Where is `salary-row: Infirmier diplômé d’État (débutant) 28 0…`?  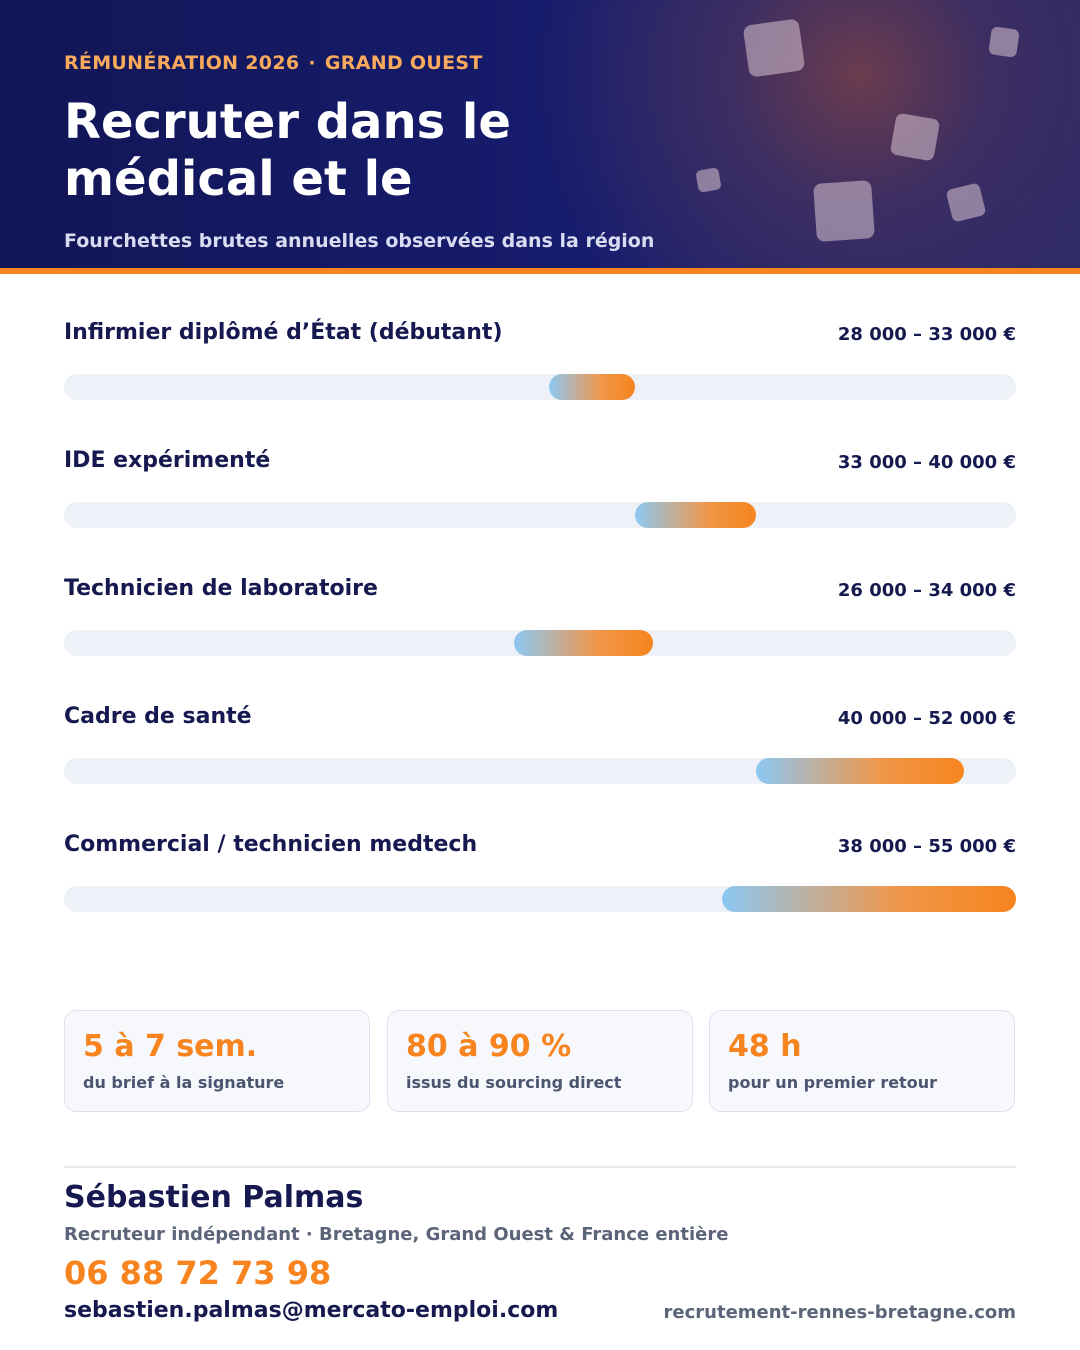 salary-row: Infirmier diplômé d’État (débutant) 28 0… is located at coordinates (540, 358).